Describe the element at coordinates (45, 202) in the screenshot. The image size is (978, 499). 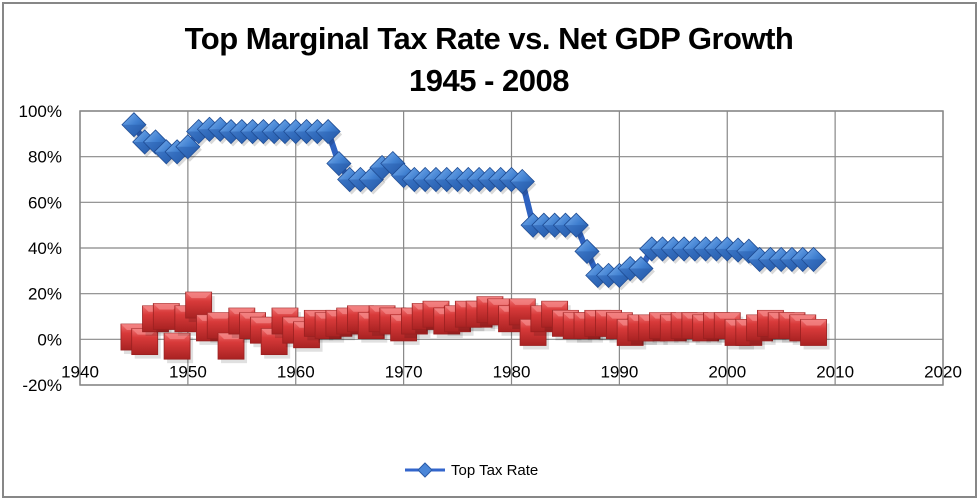
I see `y-tick-label: 60%` at that location.